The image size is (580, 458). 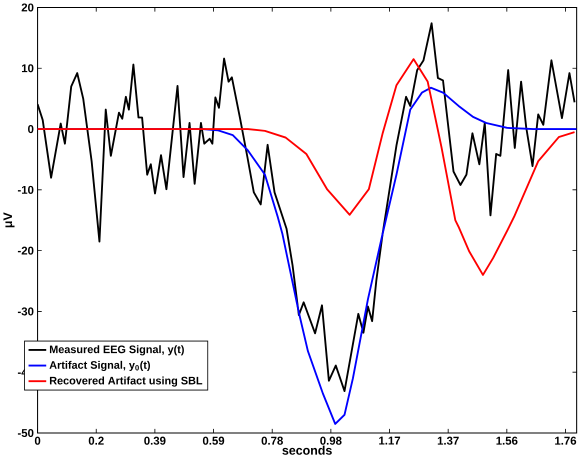 What do you see at coordinates (28, 68) in the screenshot?
I see `y-tick-label: 10` at bounding box center [28, 68].